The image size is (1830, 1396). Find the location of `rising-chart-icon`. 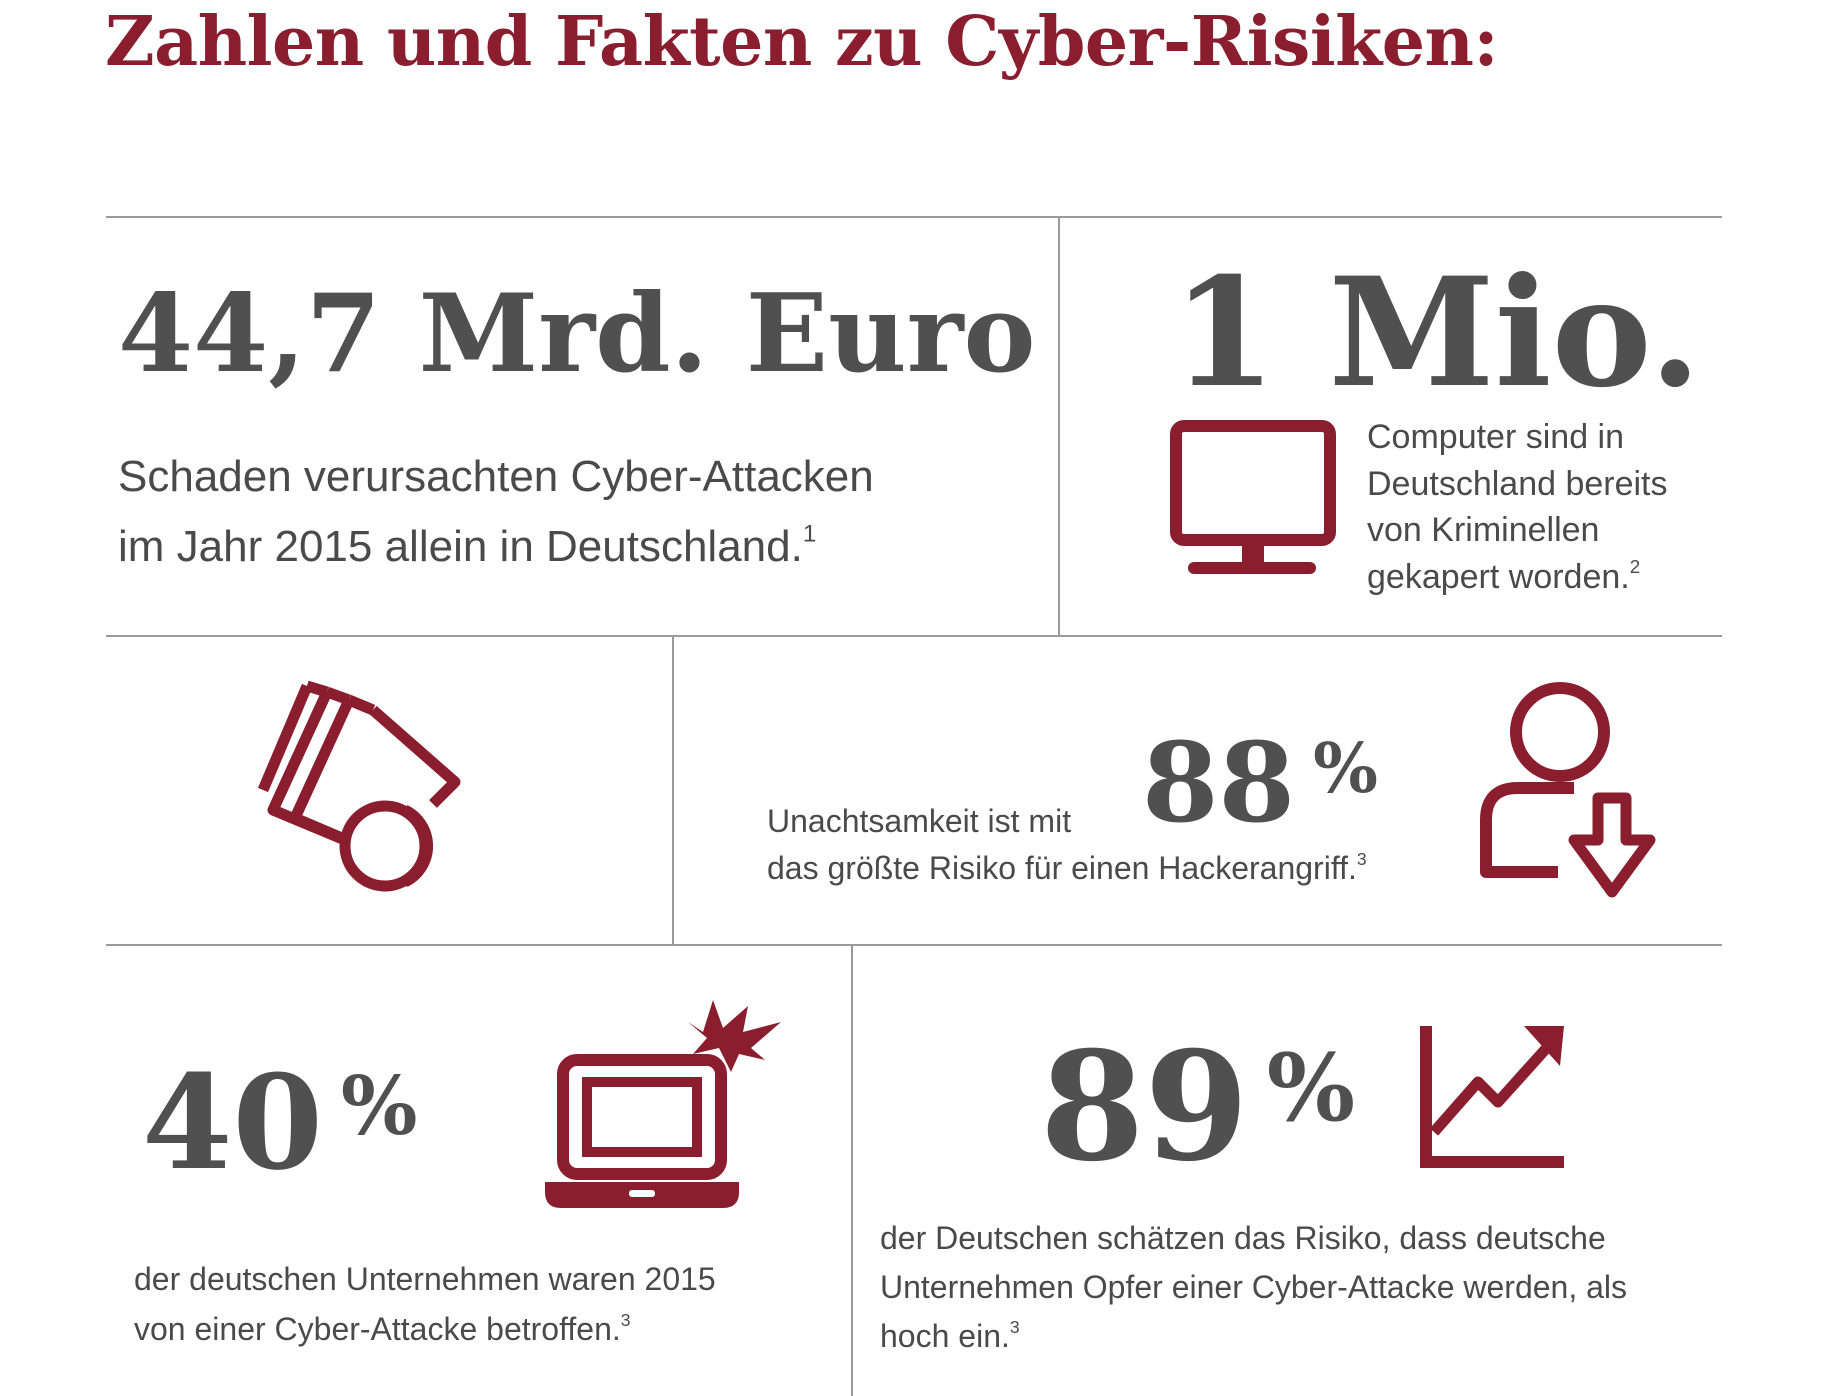

rising-chart-icon is located at coordinates (1492, 1097).